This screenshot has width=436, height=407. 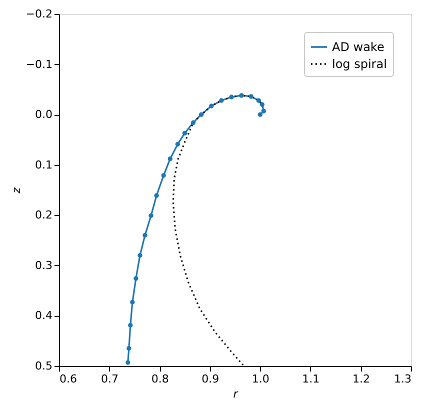 What do you see at coordinates (43, 265) in the screenshot?
I see `y-tick-label: 0.3` at bounding box center [43, 265].